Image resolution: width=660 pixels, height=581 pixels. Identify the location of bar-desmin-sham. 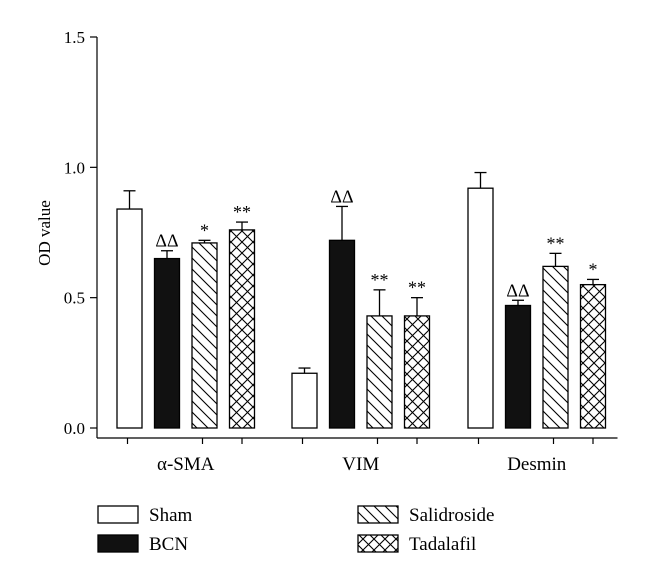
(480, 308).